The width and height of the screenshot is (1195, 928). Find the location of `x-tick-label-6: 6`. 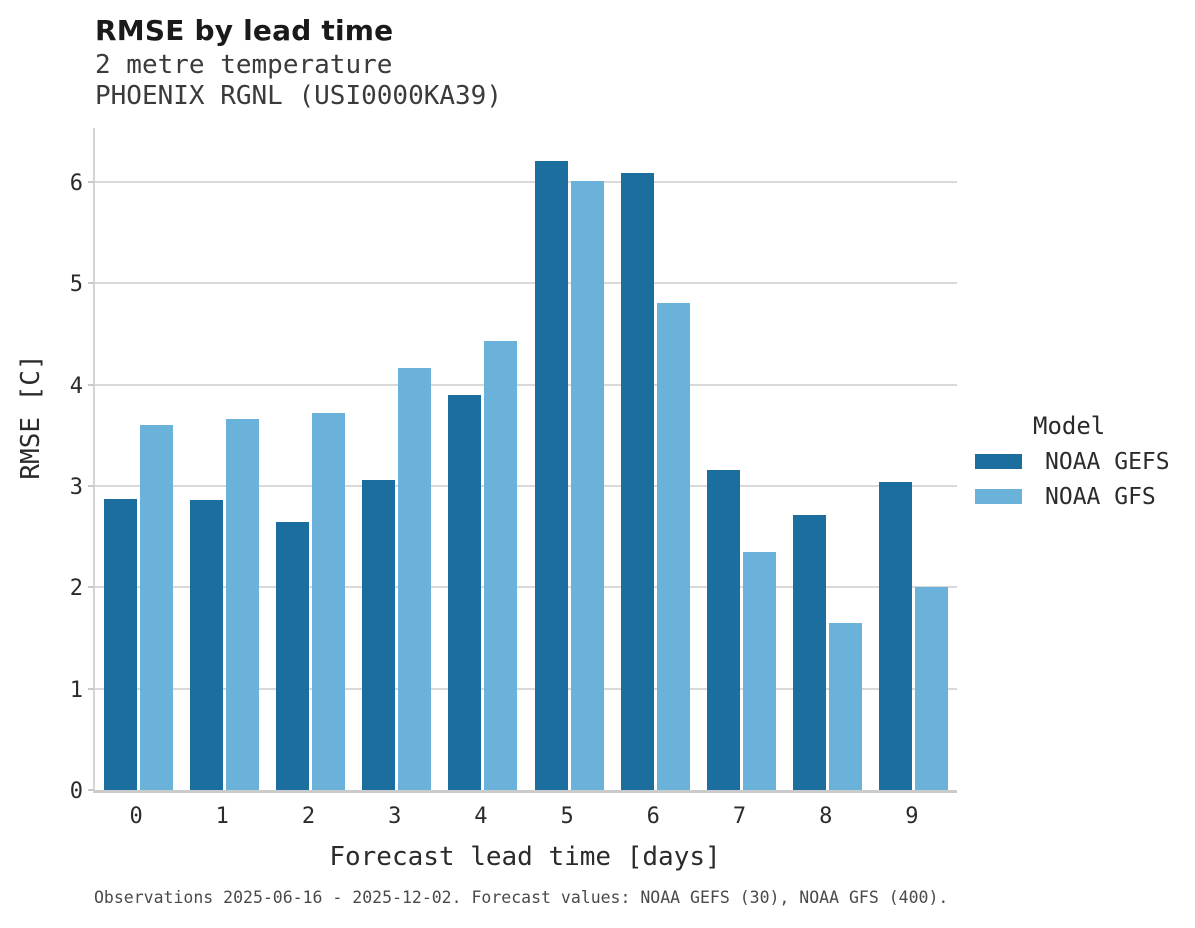

x-tick-label-6: 6 is located at coordinates (653, 816).